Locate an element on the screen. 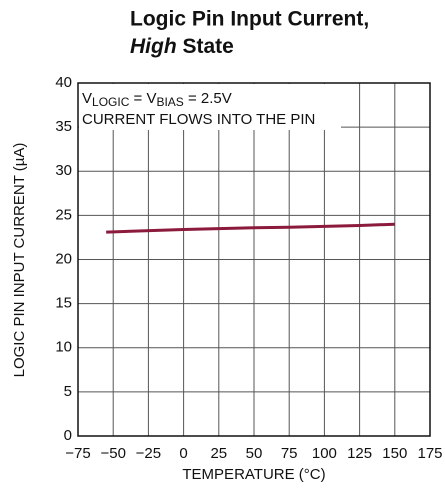  annotation-part: = V is located at coordinates (142, 98).